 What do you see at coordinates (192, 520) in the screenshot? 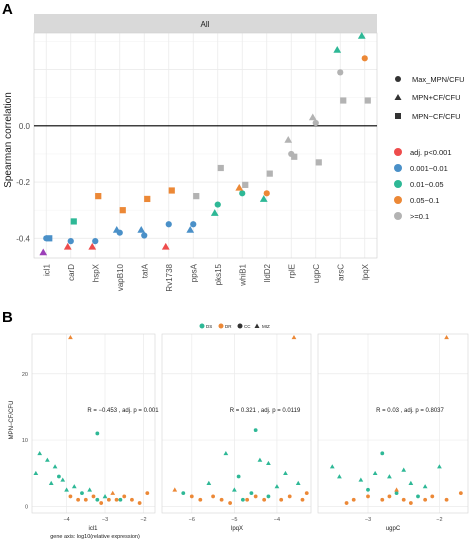
I see `x-tick-label: −6` at bounding box center [192, 520].